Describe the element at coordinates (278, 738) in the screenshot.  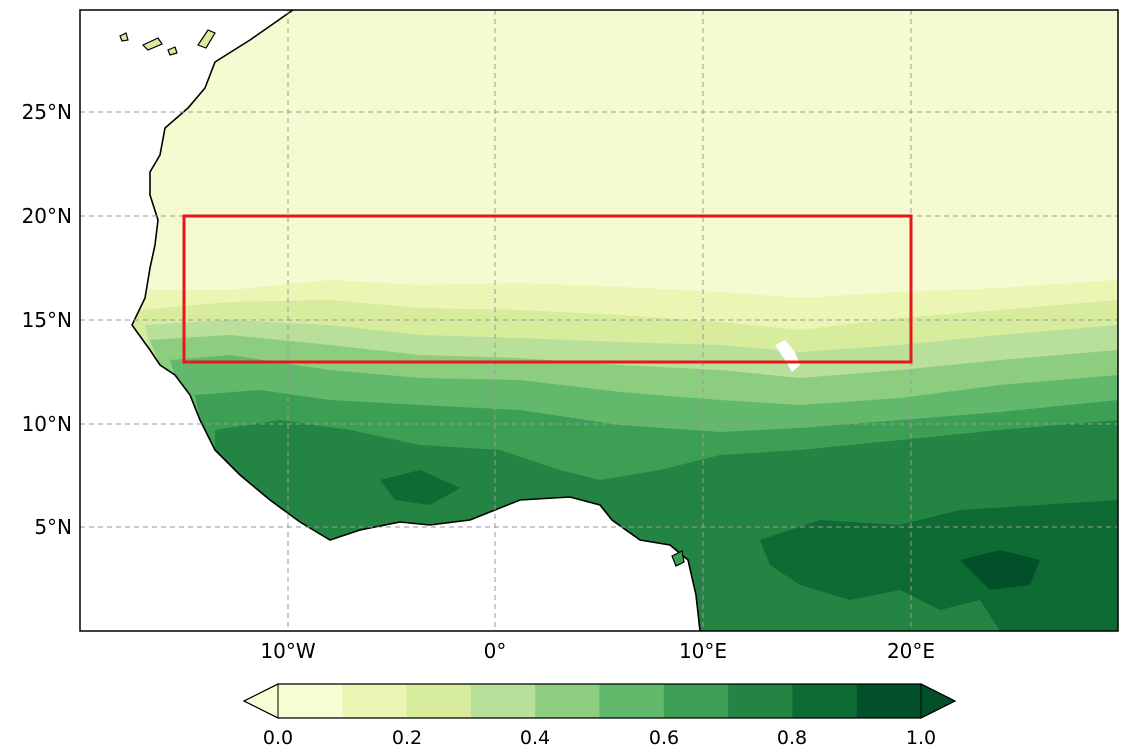
I see `colorbar-tick-label: 0.0` at that location.